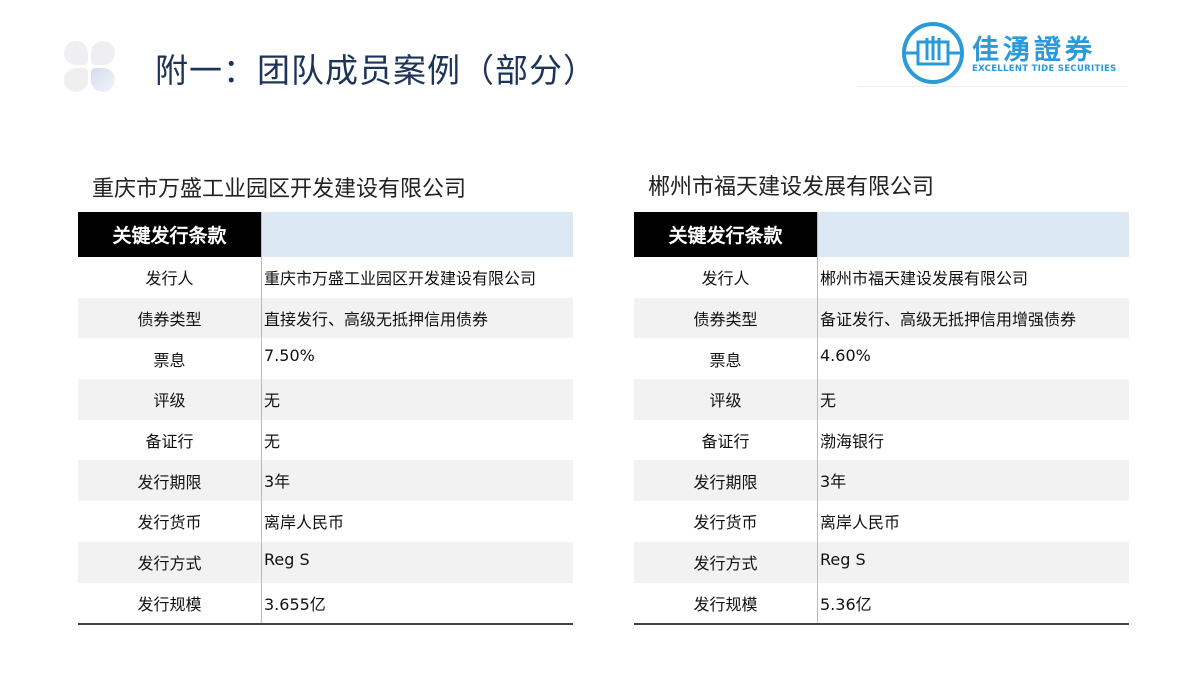 This screenshot has height=678, width=1200. I want to click on company-logo: 佳湧證券 EXCELLENT TIDE SECURITIES, so click(1008, 54).